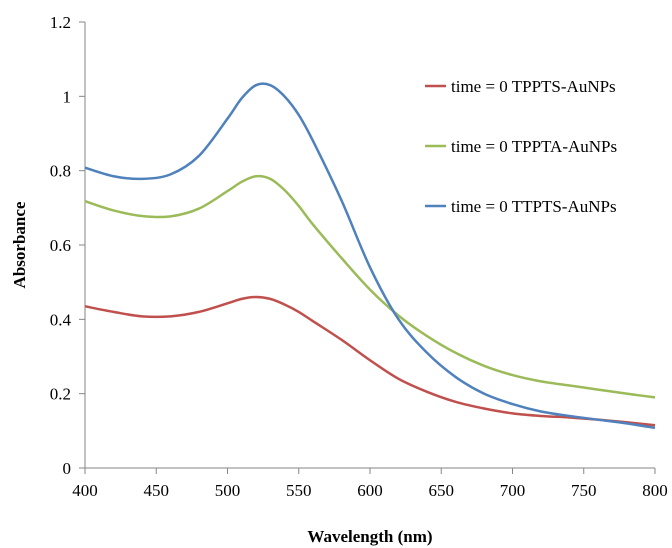 The image size is (672, 548). Describe the element at coordinates (67, 468) in the screenshot. I see `y-tick-label: 0` at that location.